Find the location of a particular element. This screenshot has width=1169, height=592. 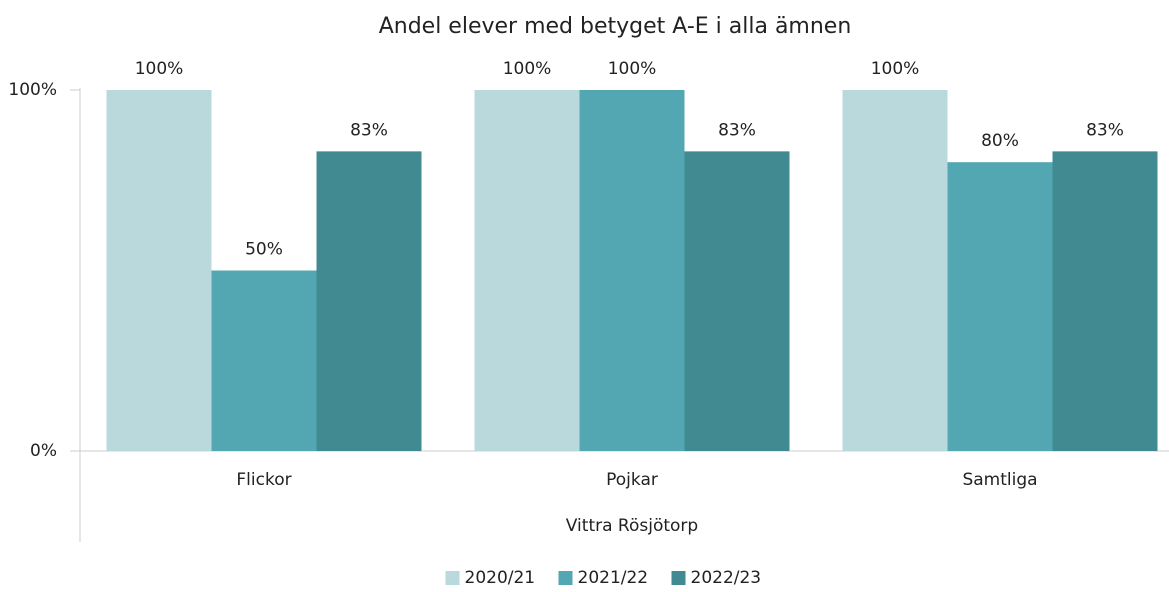

x-tick-label: Flickor is located at coordinates (263, 480).